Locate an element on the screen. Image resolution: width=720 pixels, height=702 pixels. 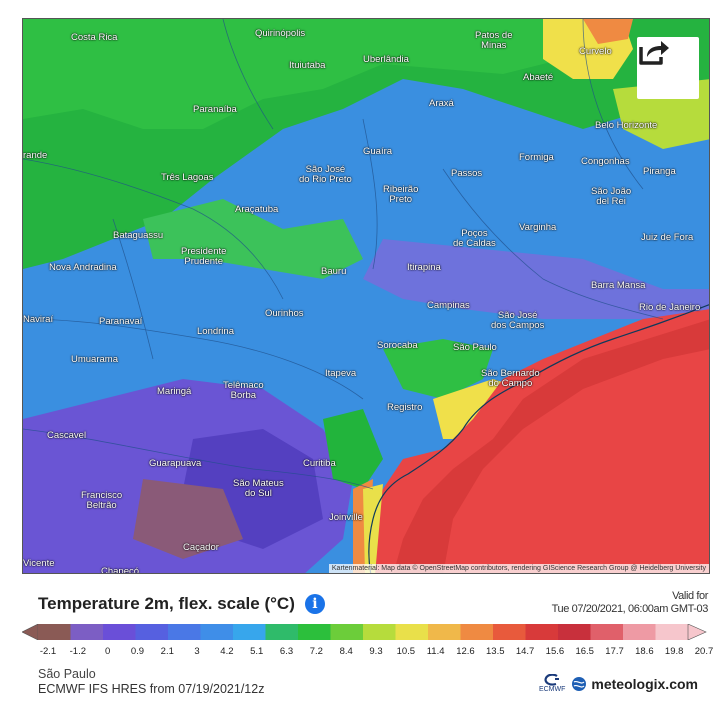
location-label: São Paulo is located at coordinates (67, 674).